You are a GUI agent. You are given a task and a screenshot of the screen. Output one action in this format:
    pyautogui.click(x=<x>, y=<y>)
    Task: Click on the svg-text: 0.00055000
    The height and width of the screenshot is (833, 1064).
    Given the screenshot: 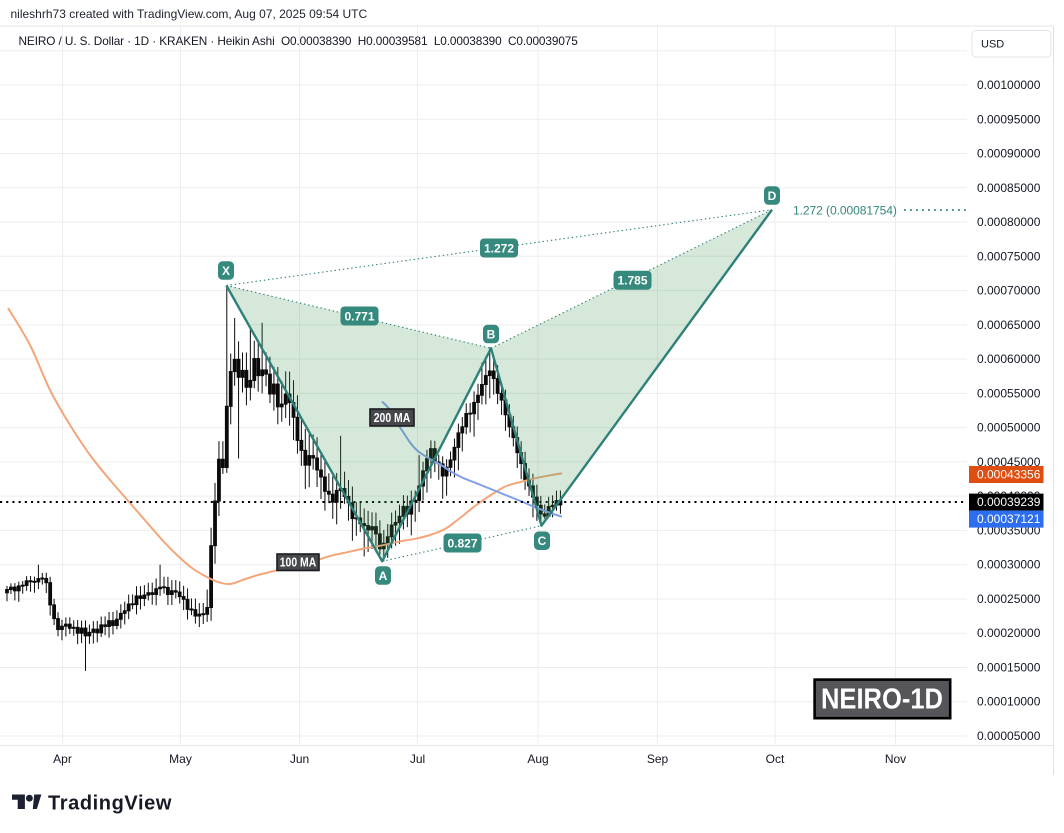 What is the action you would take?
    pyautogui.click(x=1009, y=393)
    